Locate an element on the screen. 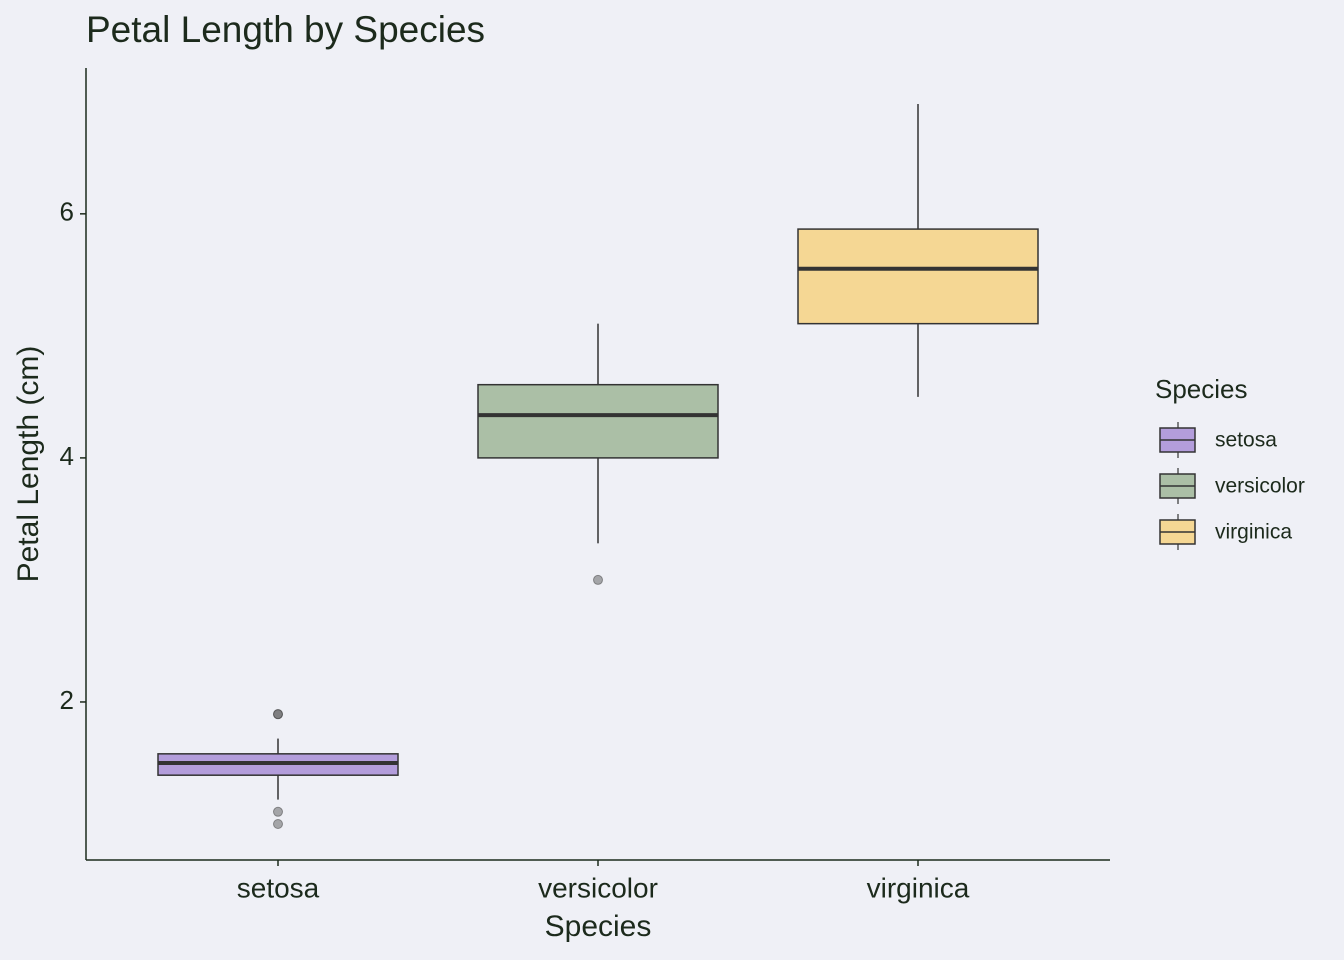 The image size is (1344, 960). chart-title: Petal Length by Species is located at coordinates (285, 29).